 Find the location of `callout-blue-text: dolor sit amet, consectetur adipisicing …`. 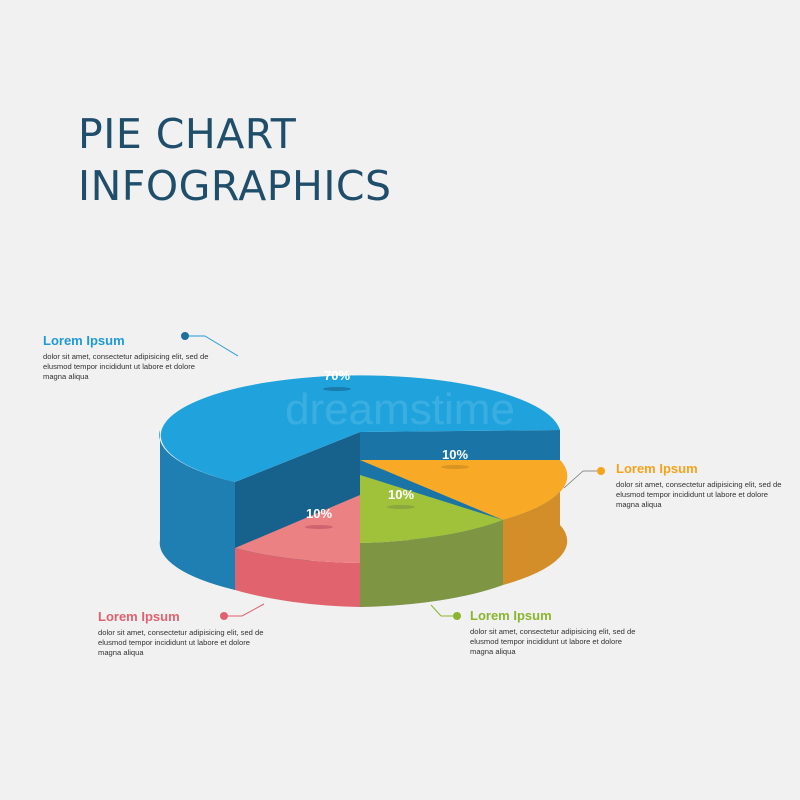

callout-blue-text: dolor sit amet, consectetur adipisicing … is located at coordinates (126, 366).